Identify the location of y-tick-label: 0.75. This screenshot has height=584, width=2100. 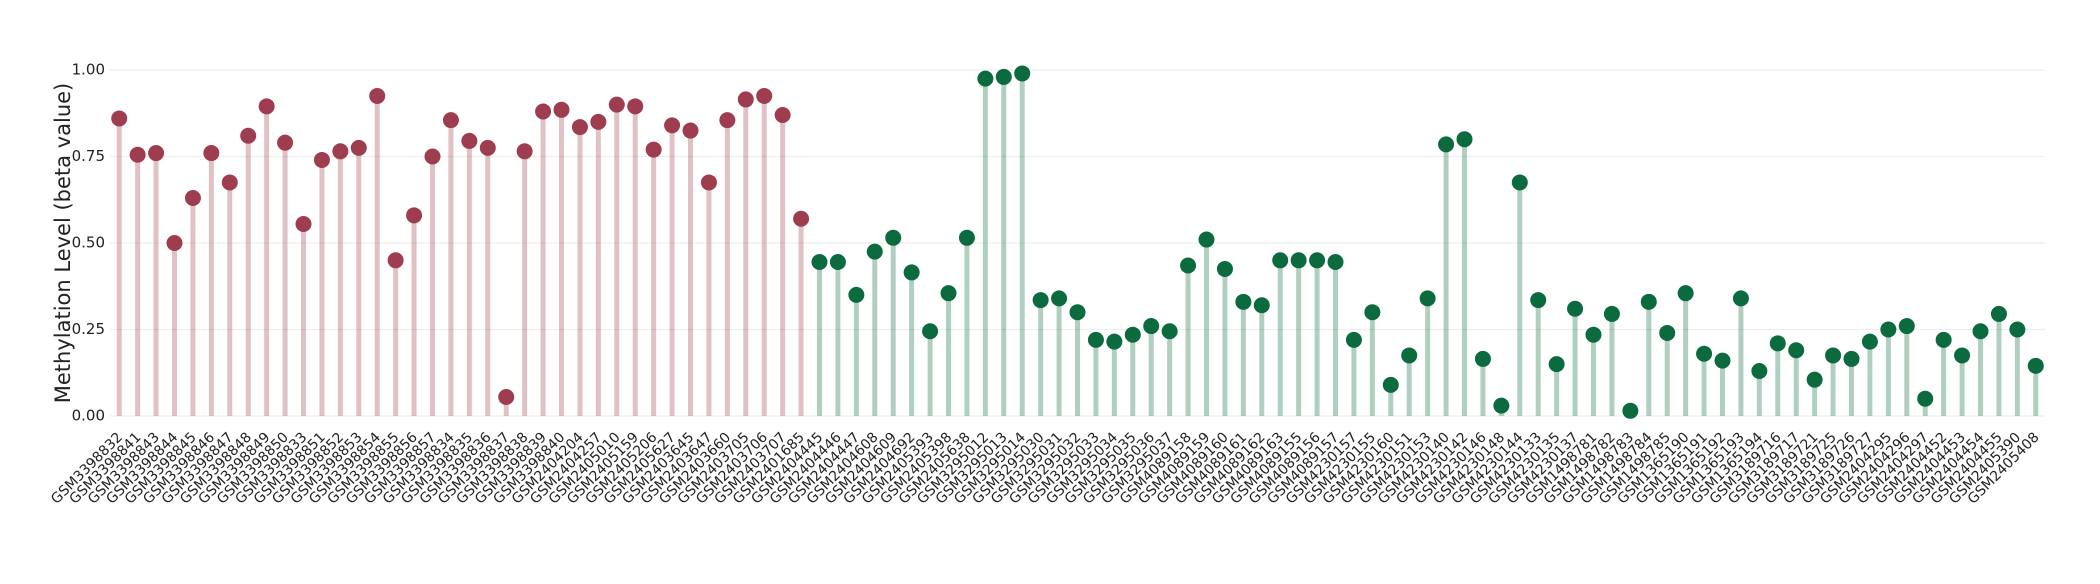
(88, 156).